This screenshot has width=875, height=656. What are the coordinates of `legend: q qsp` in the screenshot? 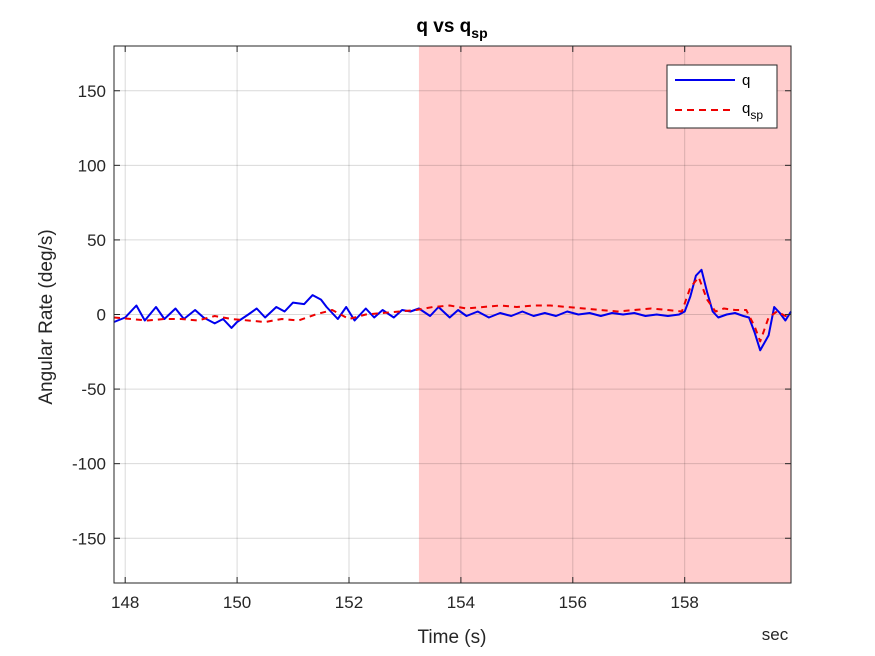 It's located at (722, 96).